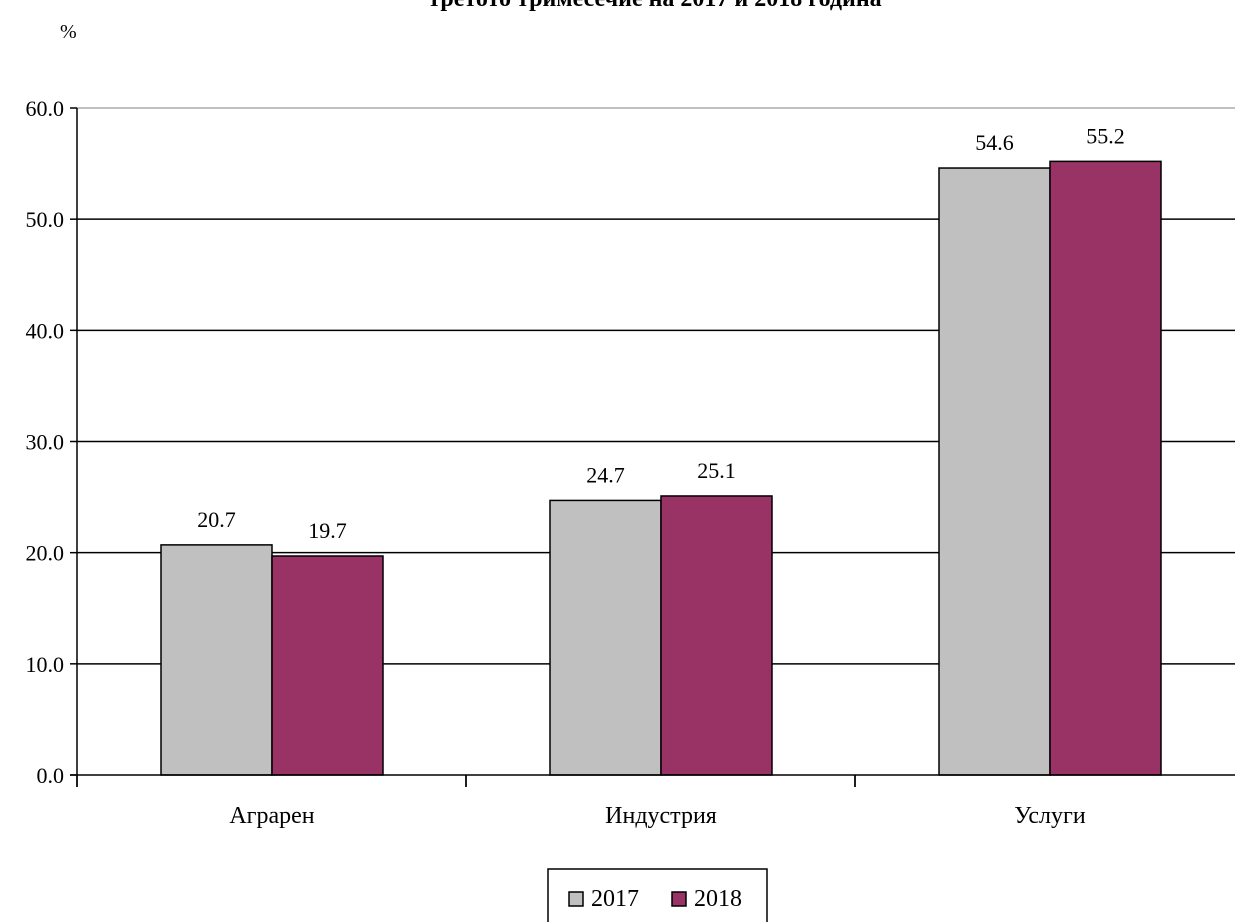 The width and height of the screenshot is (1235, 922). Describe the element at coordinates (716, 470) in the screenshot. I see `data-label: 25.1` at that location.